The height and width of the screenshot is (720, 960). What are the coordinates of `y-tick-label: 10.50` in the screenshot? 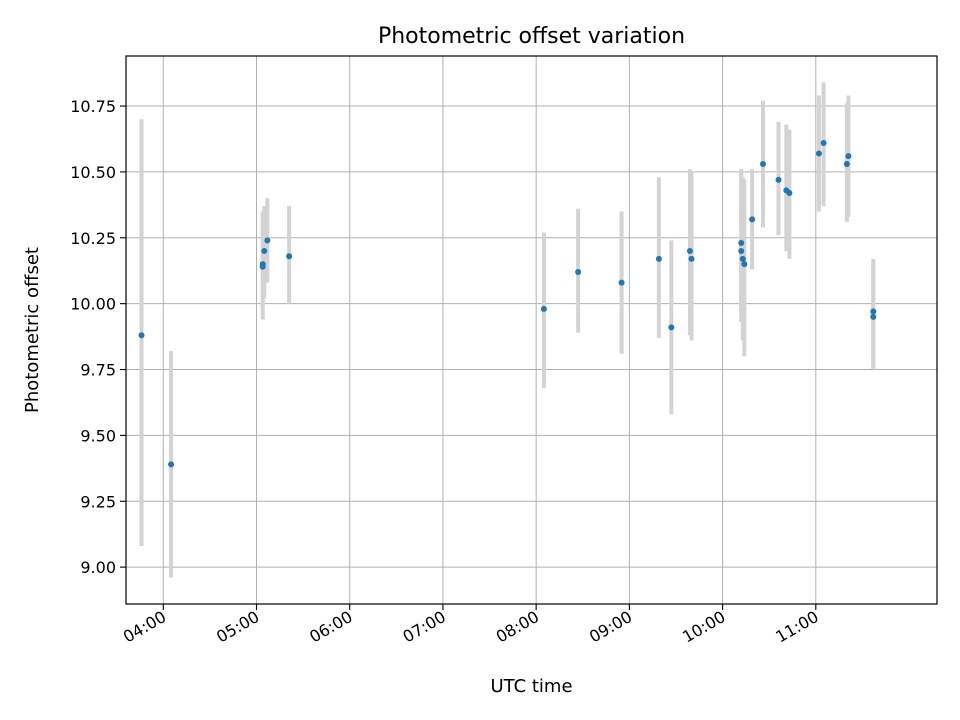 It's located at (93, 172).